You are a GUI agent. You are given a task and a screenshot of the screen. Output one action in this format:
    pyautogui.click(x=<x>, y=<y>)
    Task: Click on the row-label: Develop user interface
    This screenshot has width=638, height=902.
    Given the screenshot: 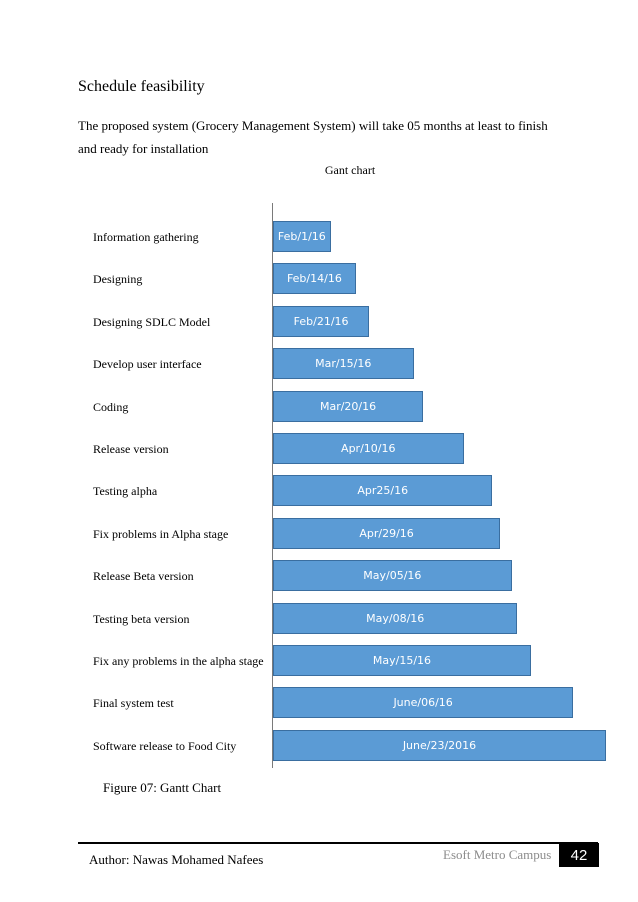 What is the action you would take?
    pyautogui.click(x=147, y=364)
    